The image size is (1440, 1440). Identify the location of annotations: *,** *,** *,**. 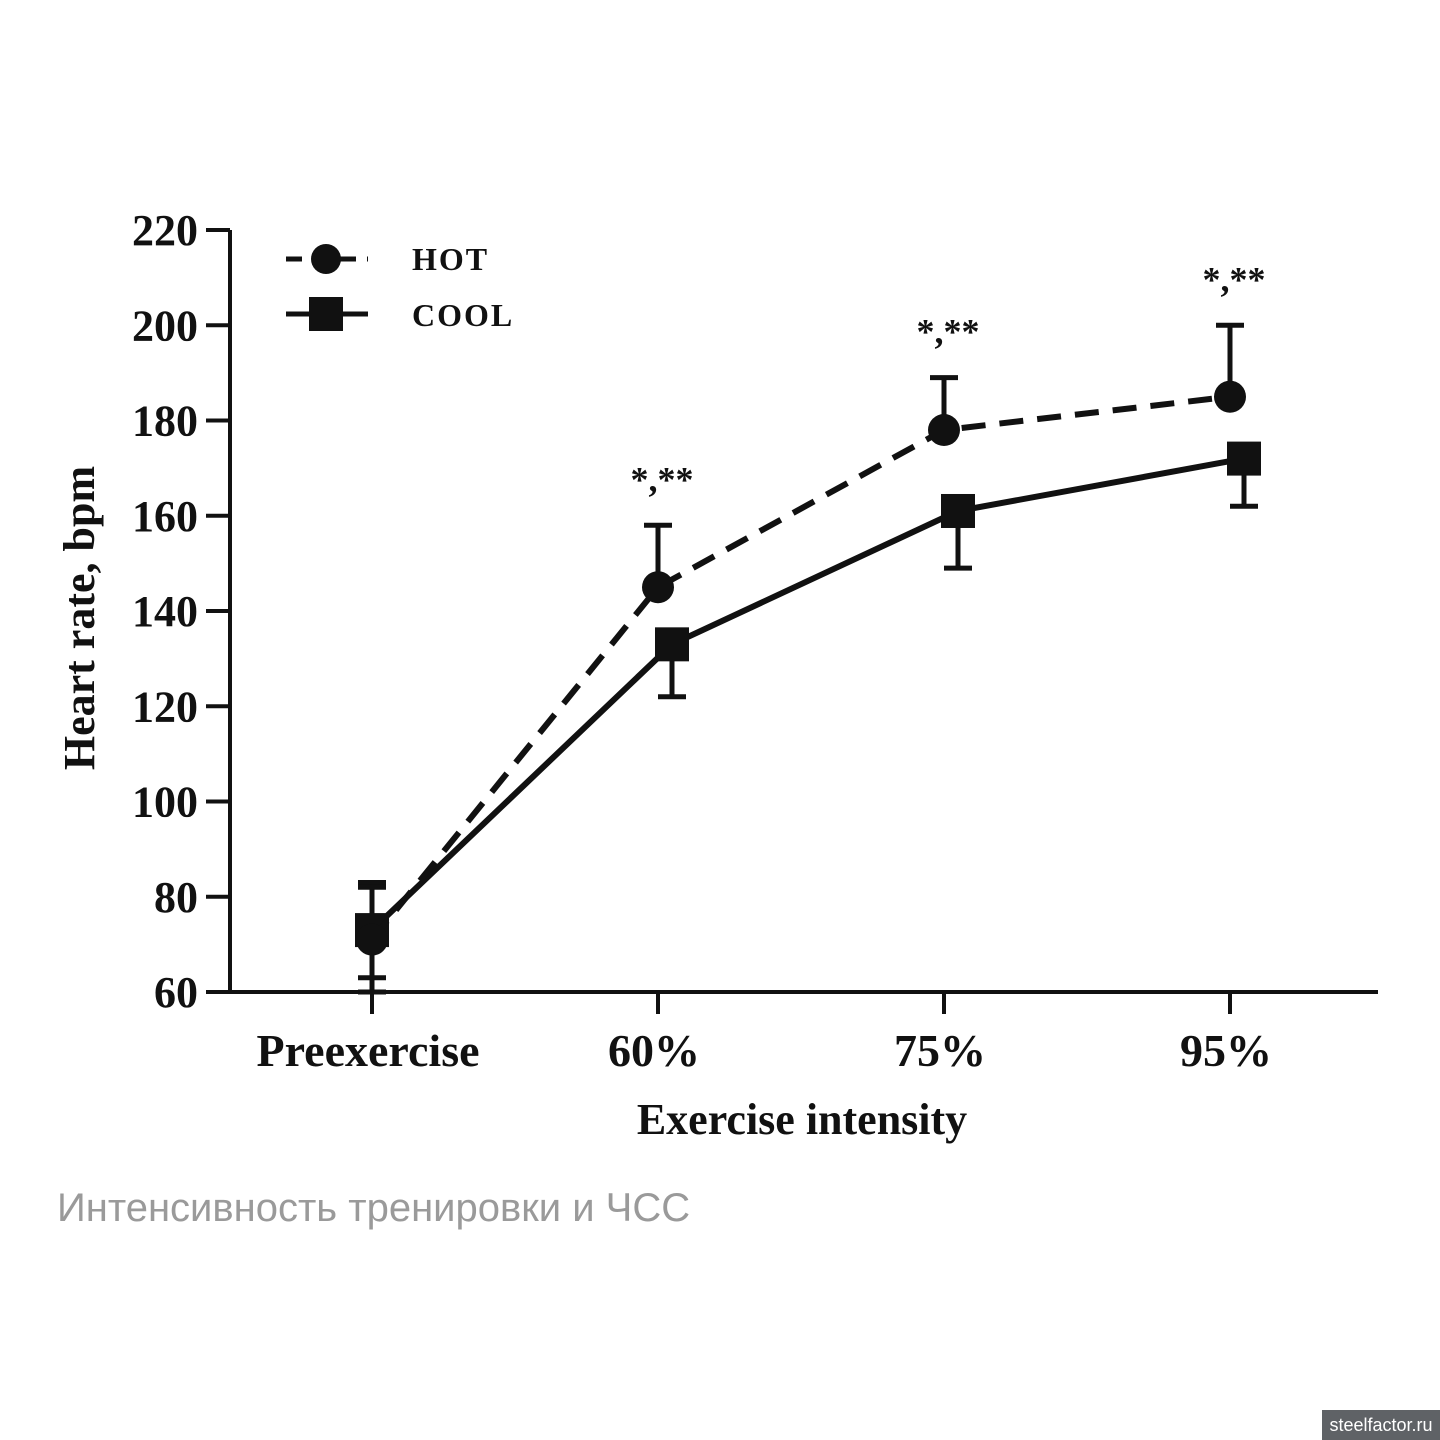
(948, 379).